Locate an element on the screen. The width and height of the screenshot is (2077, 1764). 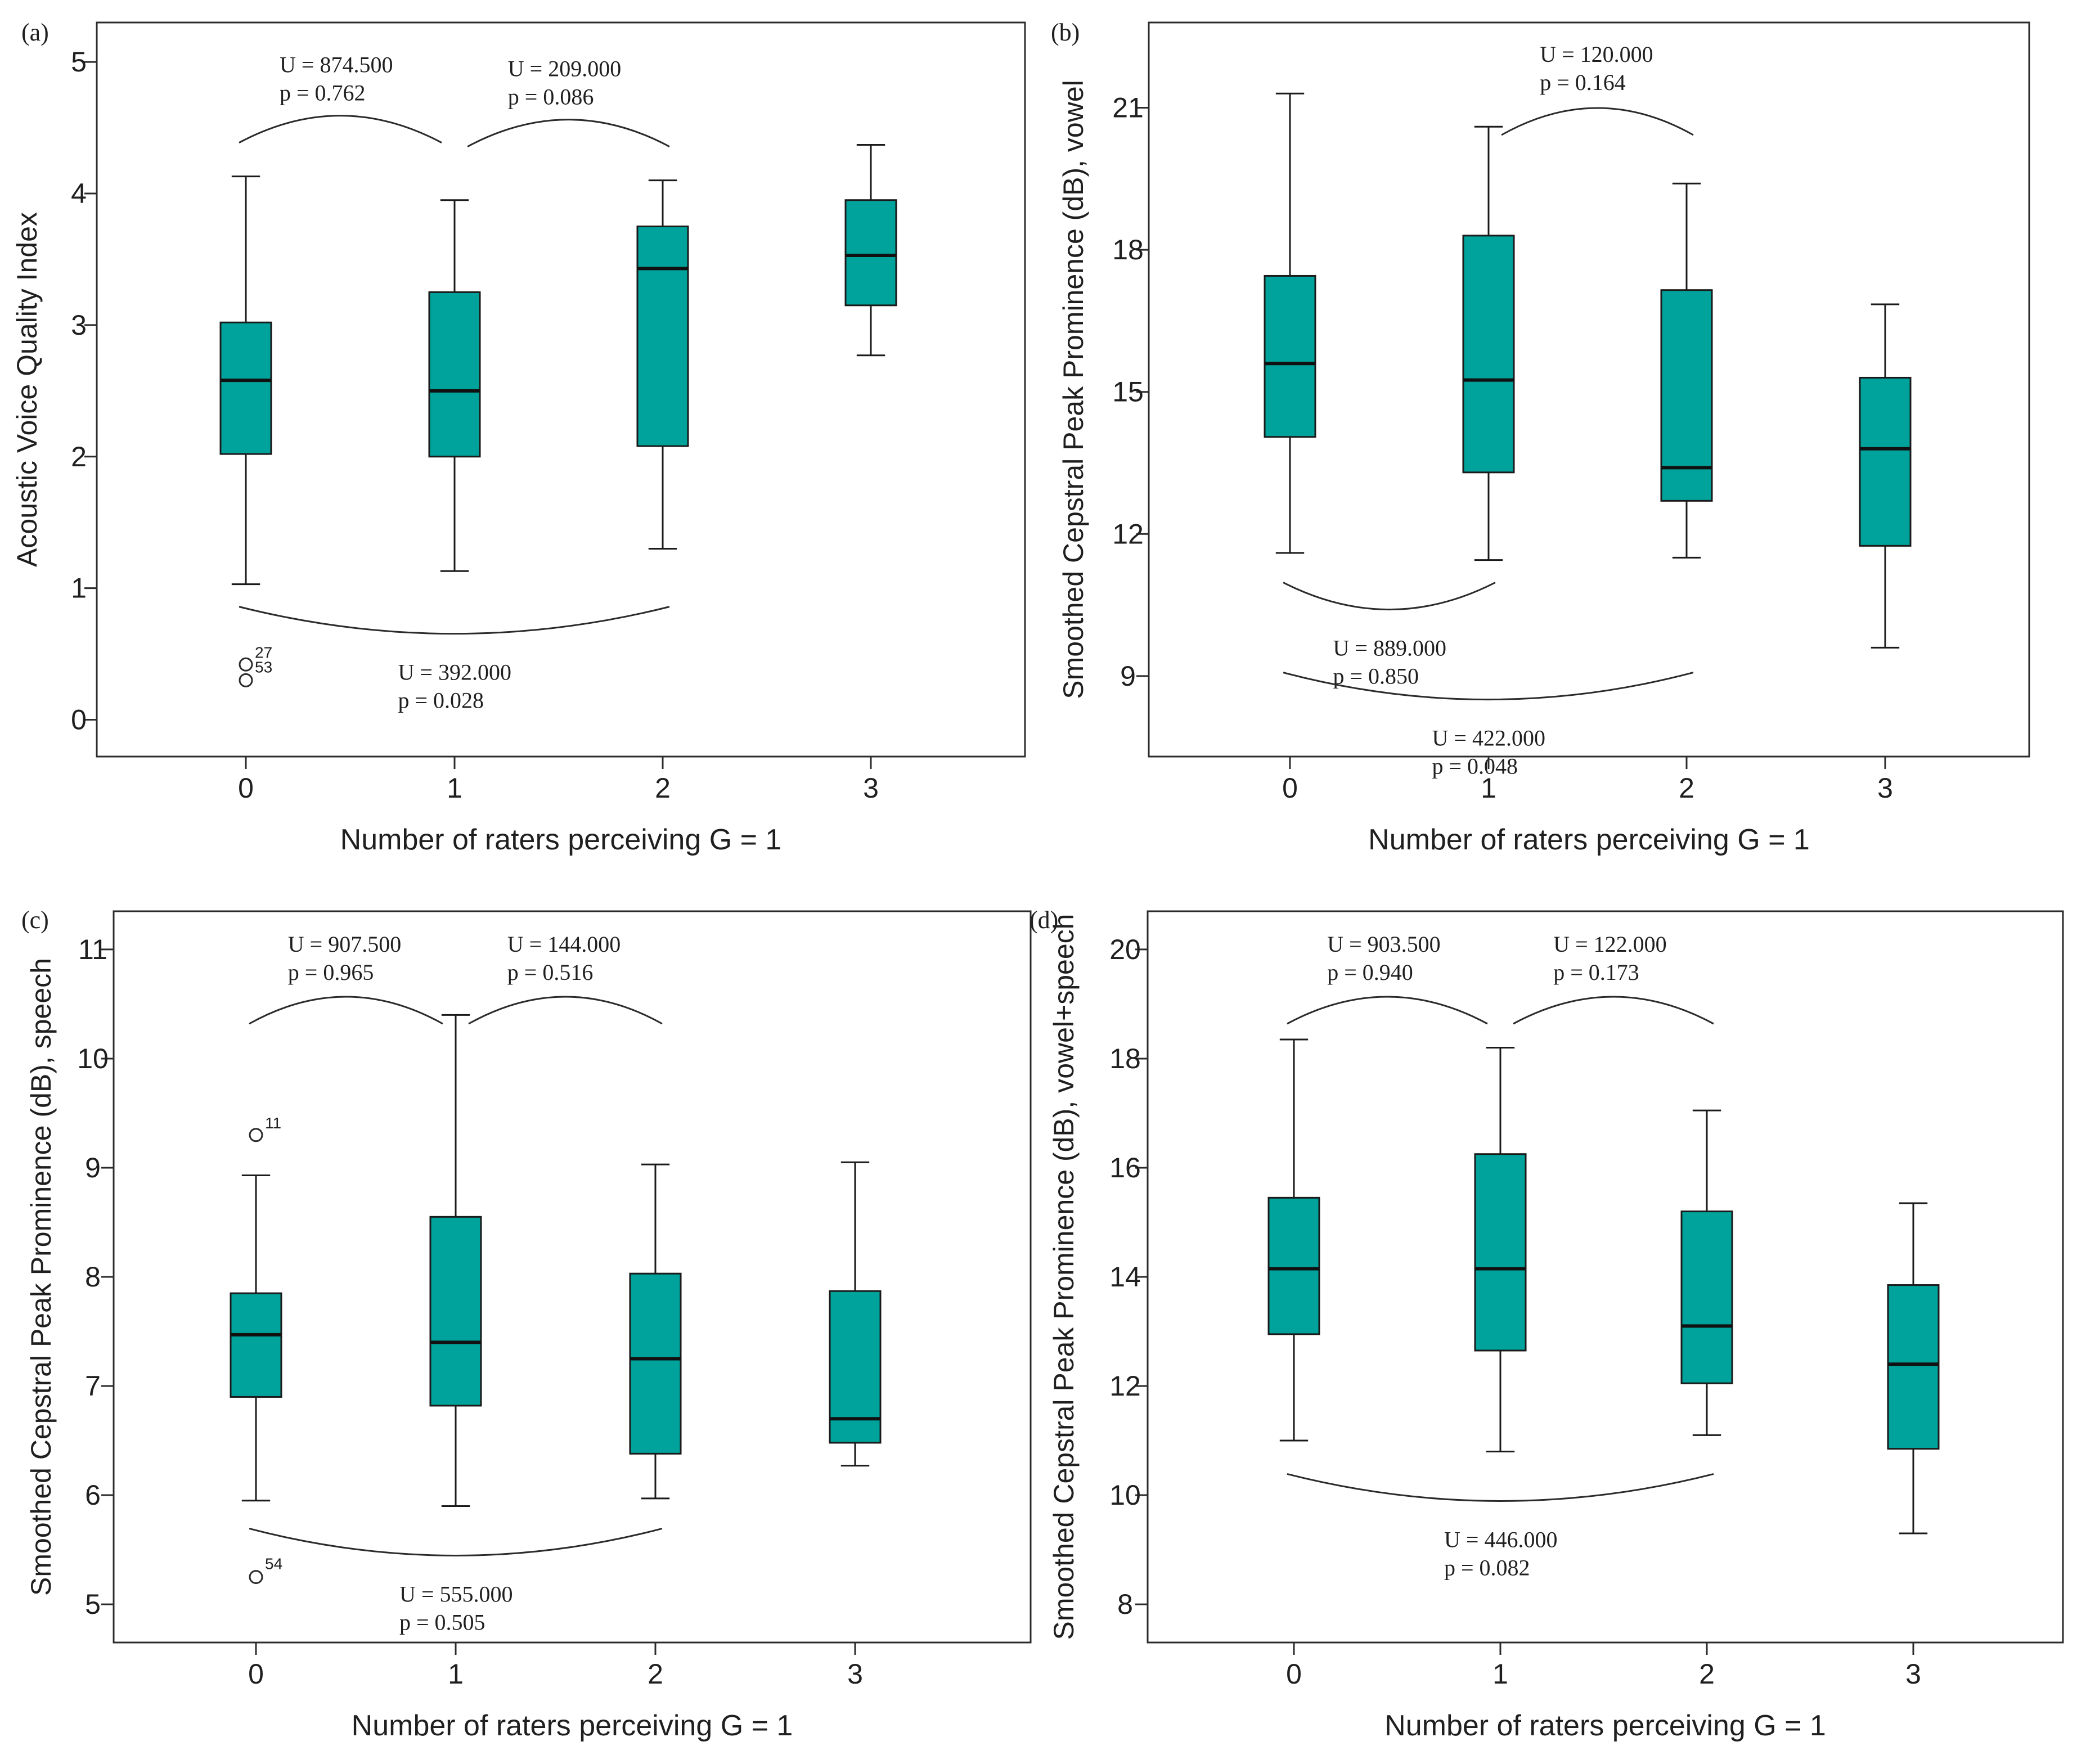
comparison-p: p = 0.164 is located at coordinates (1583, 82).